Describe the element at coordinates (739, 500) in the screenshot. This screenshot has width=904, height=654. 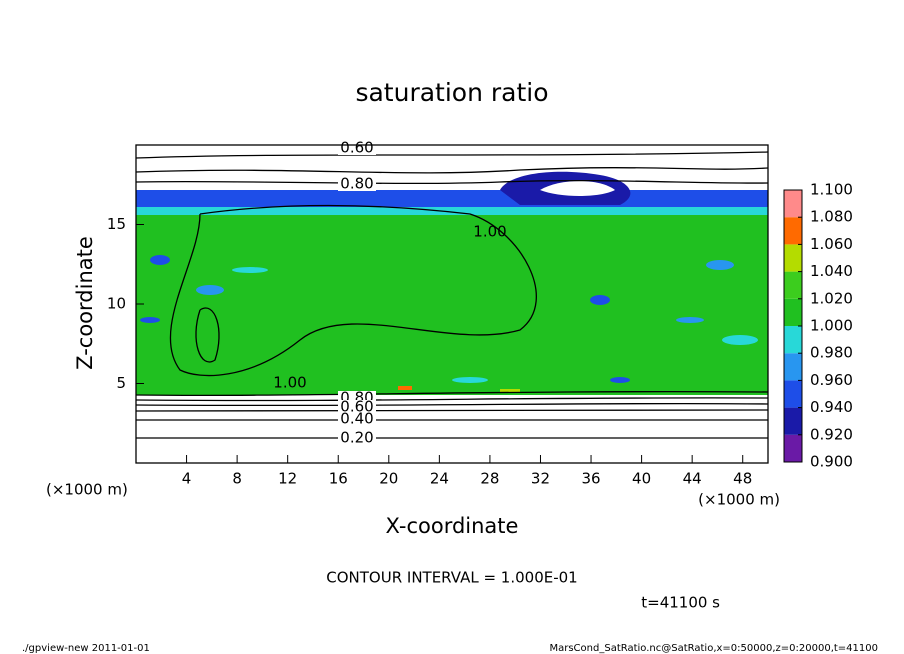
I see `x-unit: (×1000 m)` at that location.